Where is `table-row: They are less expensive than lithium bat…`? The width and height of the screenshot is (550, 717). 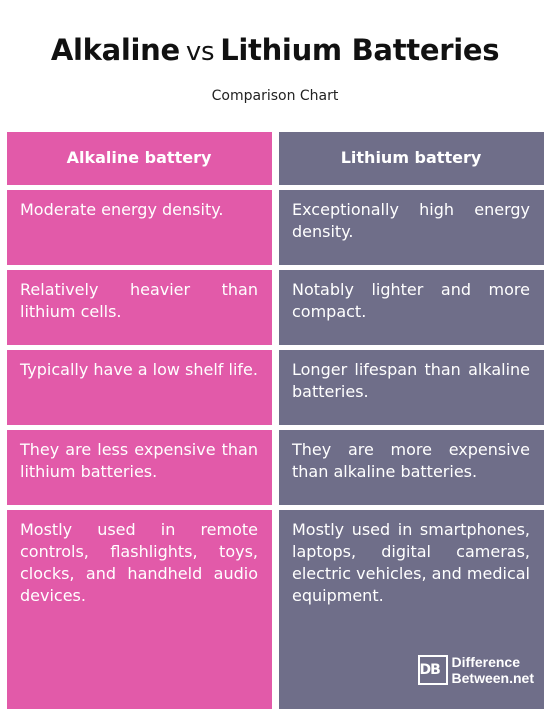 table-row: They are less expensive than lithium bat… is located at coordinates (275, 467).